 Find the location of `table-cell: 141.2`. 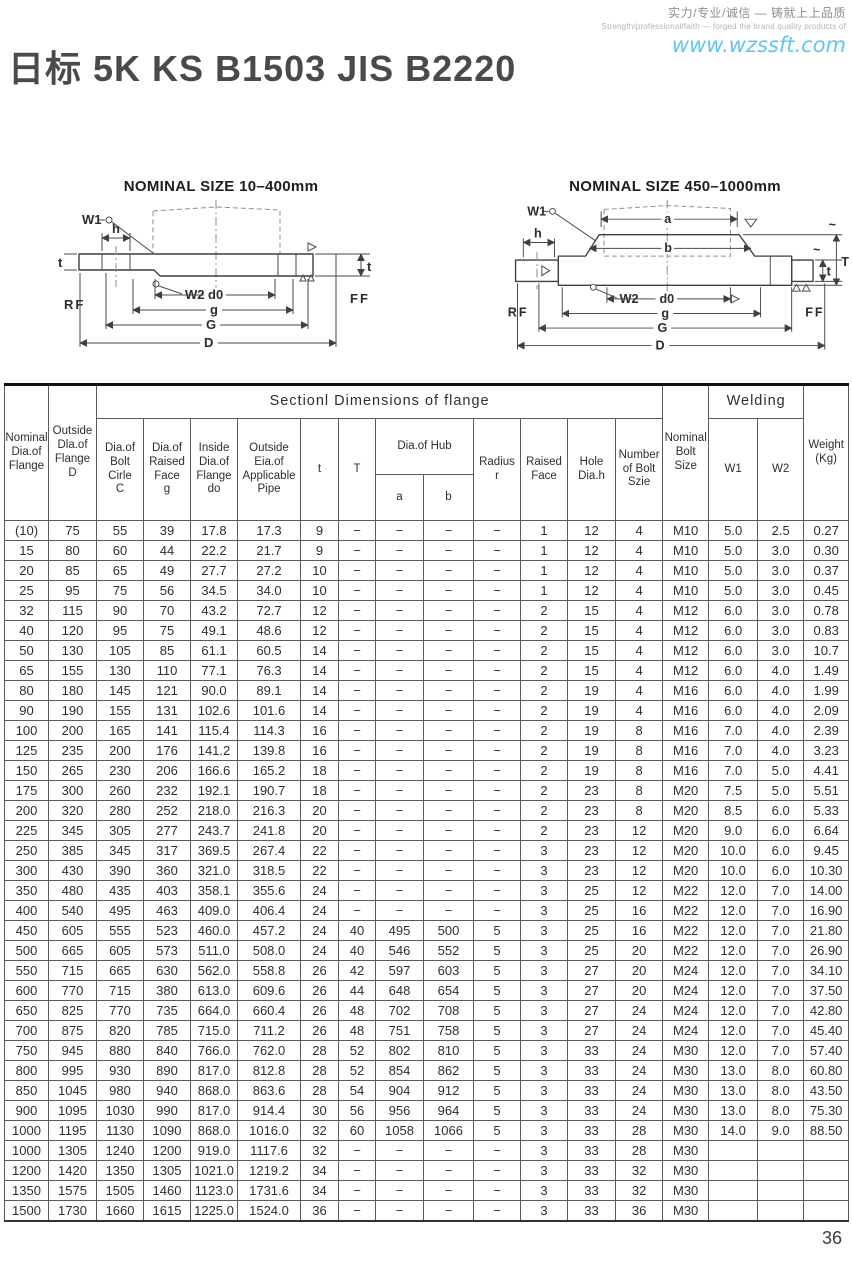

table-cell: 141.2 is located at coordinates (214, 750).